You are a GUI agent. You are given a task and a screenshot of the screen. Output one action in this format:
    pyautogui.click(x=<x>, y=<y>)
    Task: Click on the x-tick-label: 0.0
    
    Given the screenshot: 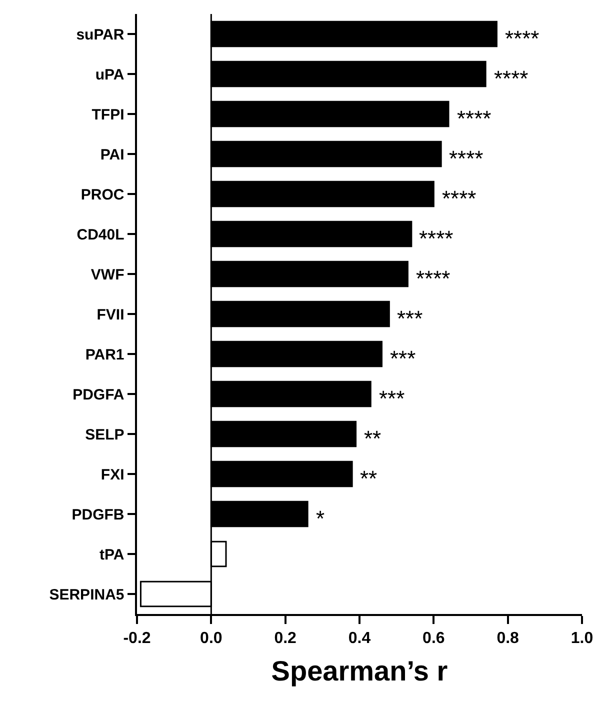 What is the action you would take?
    pyautogui.click(x=211, y=638)
    